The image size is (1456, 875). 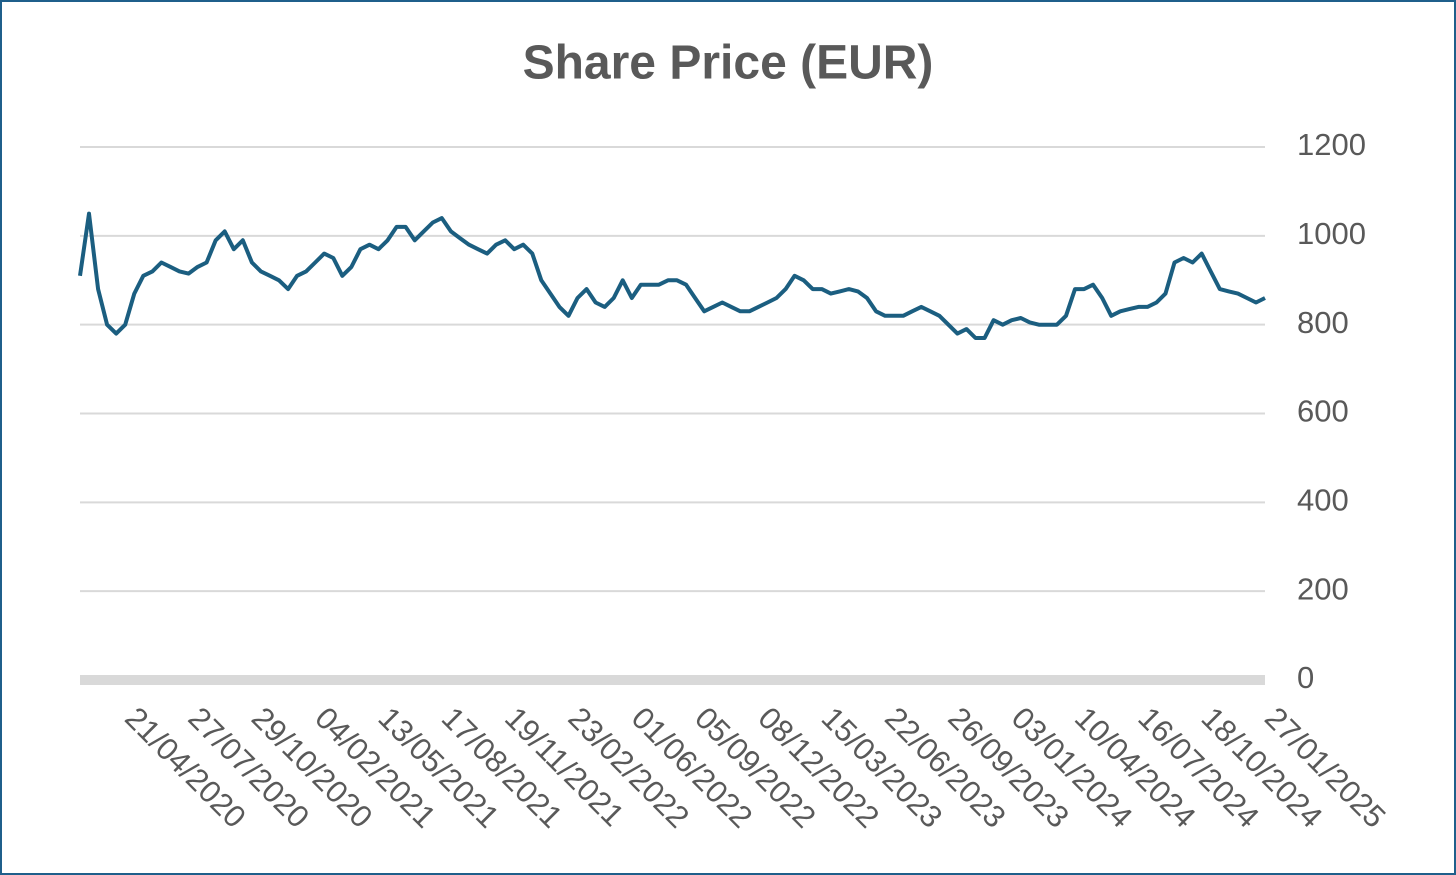 What do you see at coordinates (1305, 677) in the screenshot?
I see `y-tick-label: 0` at bounding box center [1305, 677].